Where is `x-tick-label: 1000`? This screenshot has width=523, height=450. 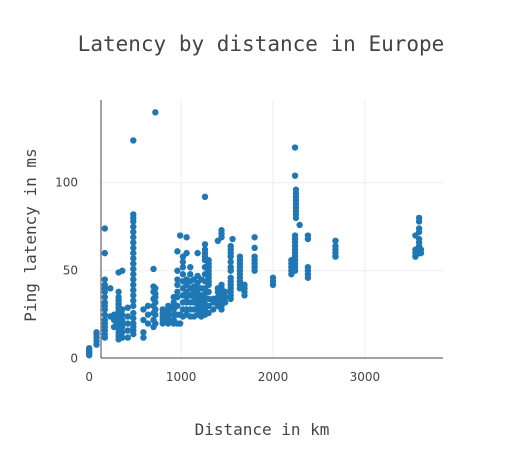 x-tick-label: 1000 is located at coordinates (181, 377).